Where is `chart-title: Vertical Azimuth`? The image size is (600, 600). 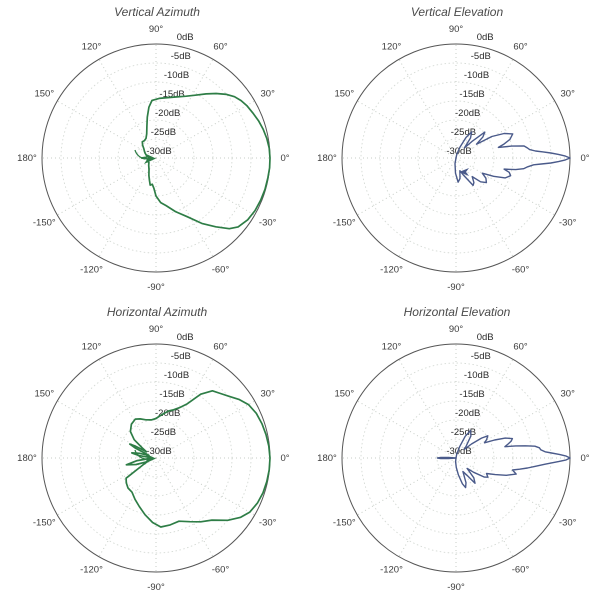
chart-title: Vertical Azimuth is located at coordinates (157, 12).